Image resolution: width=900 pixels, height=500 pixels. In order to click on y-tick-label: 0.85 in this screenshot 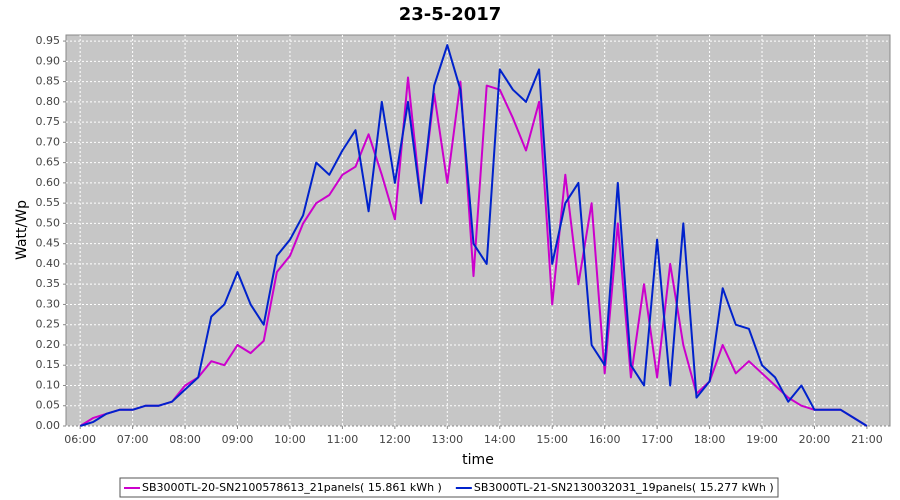, I will do `click(48, 81)`.